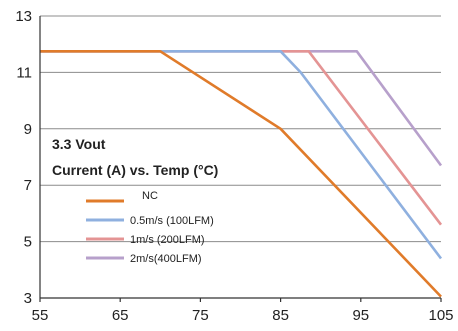  What do you see at coordinates (79, 144) in the screenshot?
I see `annotation-line-1: 3.3 Vout` at bounding box center [79, 144].